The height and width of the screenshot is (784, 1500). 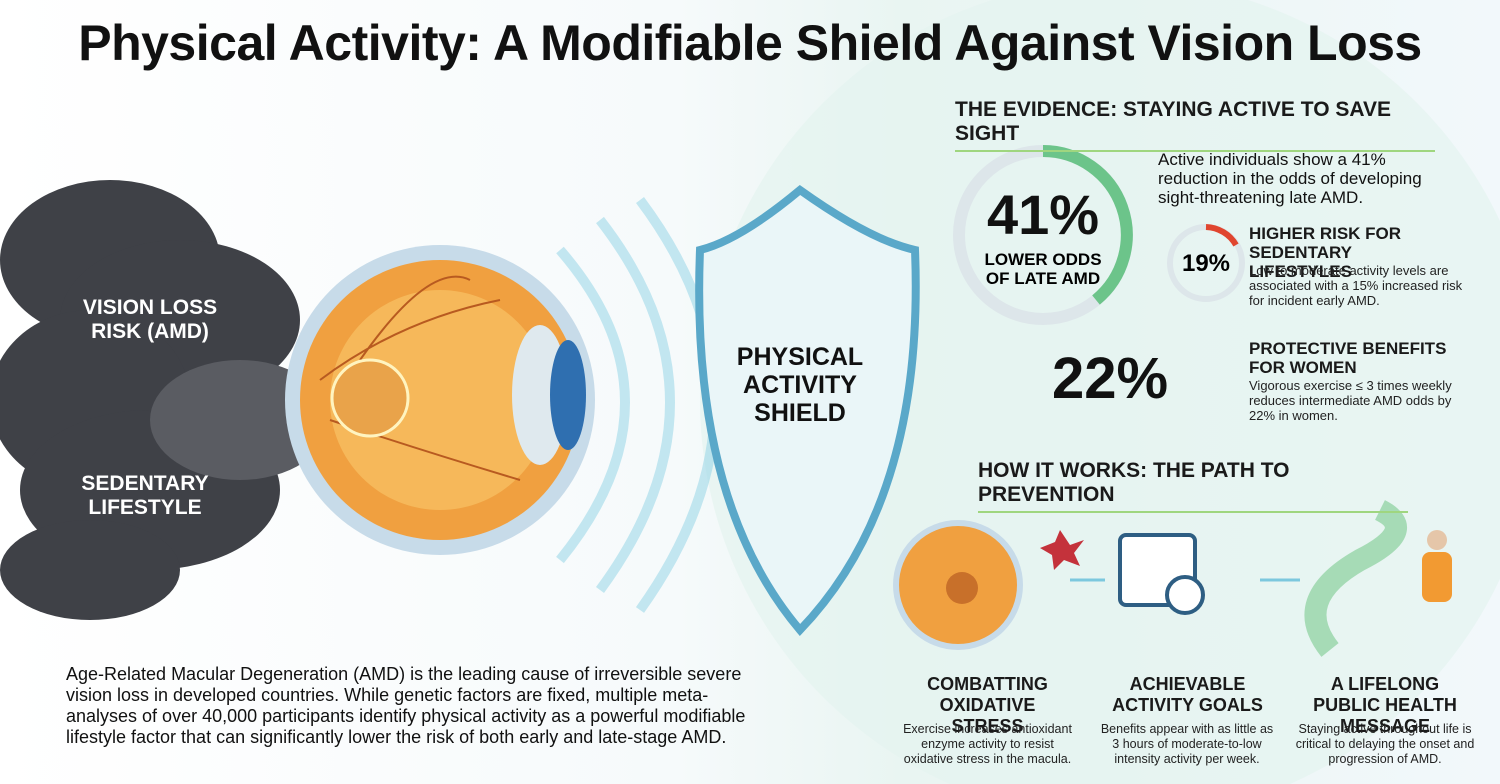 What do you see at coordinates (1325, 252) in the screenshot?
I see `item-title: HIGHER RISK FOR SEDENTARY LIFESTYLES` at bounding box center [1325, 252].